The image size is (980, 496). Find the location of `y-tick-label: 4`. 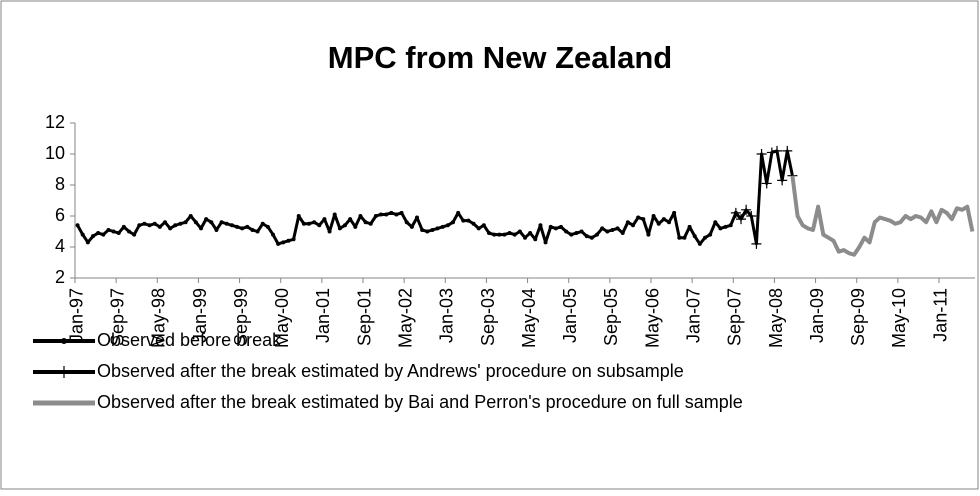

y-tick-label: 4 is located at coordinates (60, 246).